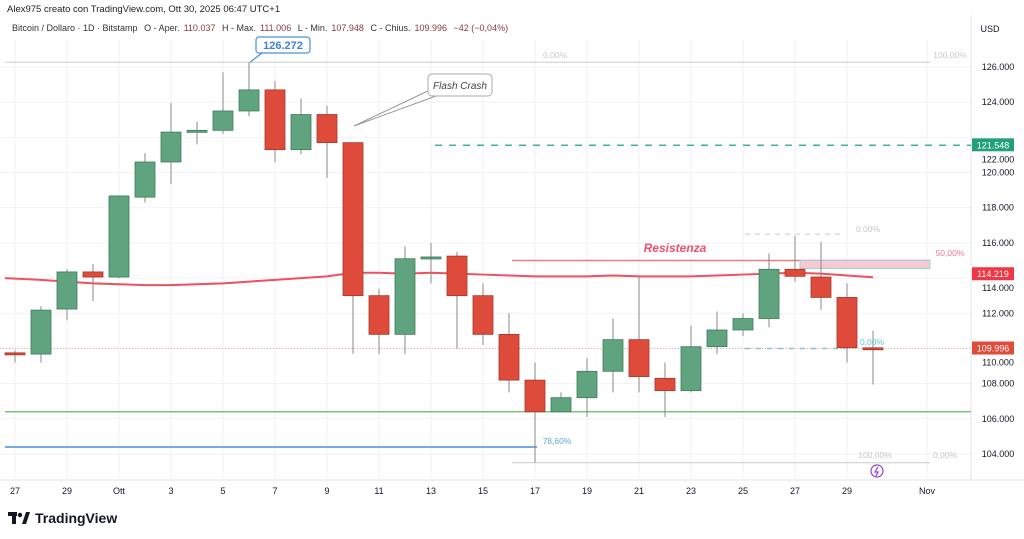  I want to click on time-tick-label: 19, so click(587, 491).